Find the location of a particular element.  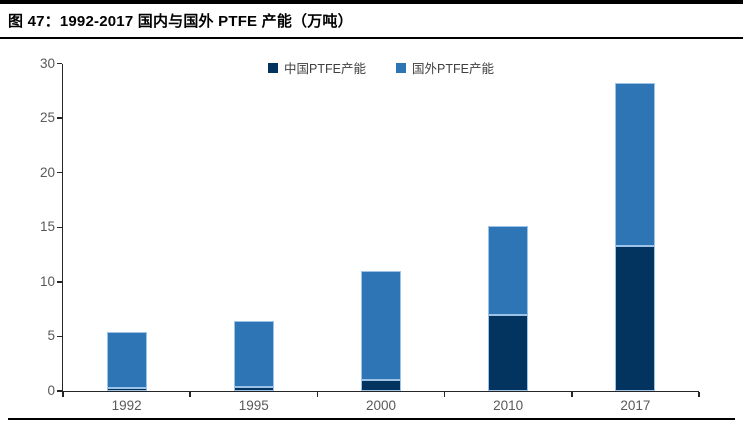

x-axis is located at coordinates (380, 391).